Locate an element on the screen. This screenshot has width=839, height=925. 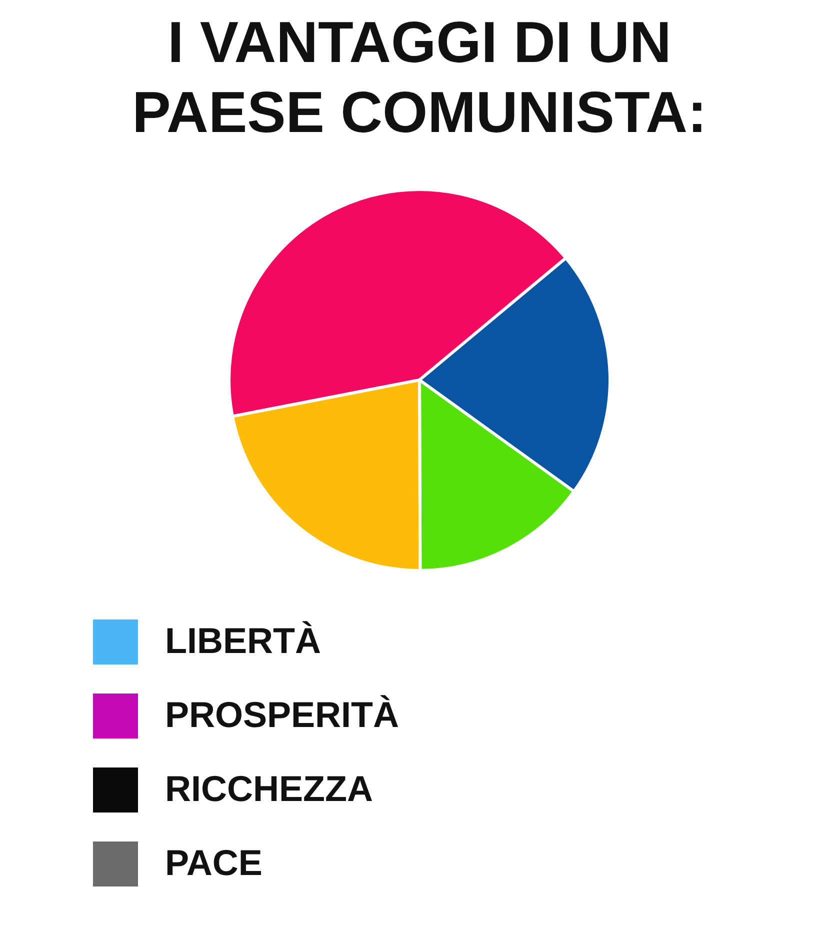
legend-label: RICCHEZZA is located at coordinates (269, 788).